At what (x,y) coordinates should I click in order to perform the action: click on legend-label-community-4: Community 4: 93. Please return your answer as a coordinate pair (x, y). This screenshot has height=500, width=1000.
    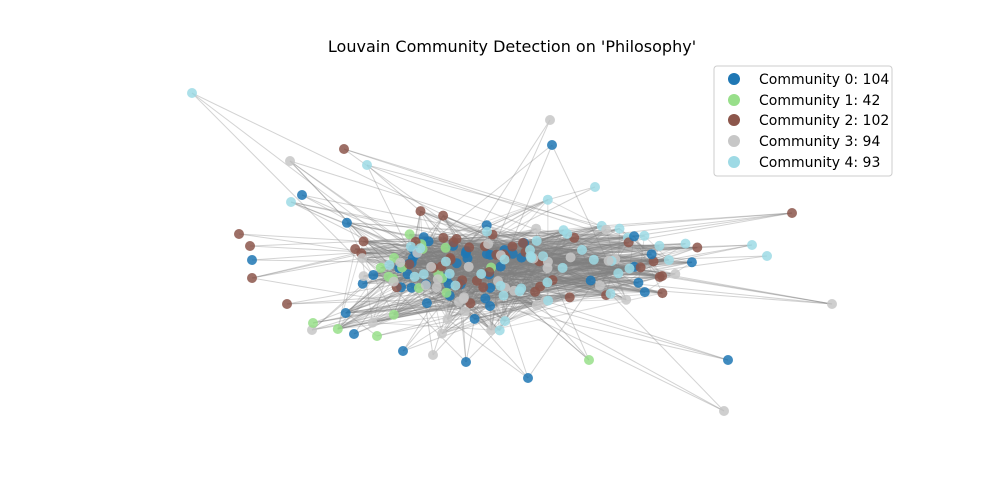
    Looking at the image, I should click on (819, 163).